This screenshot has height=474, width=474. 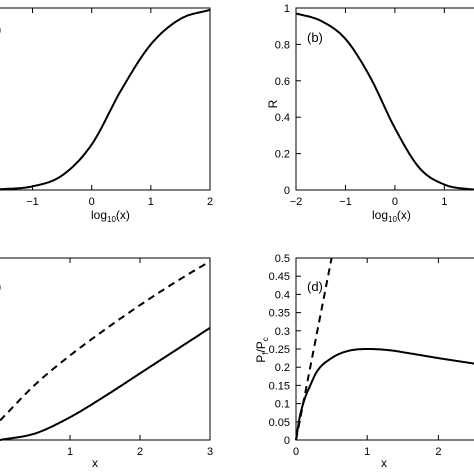 I want to click on panel-a-xlabel: log10(x), so click(x=110, y=216).